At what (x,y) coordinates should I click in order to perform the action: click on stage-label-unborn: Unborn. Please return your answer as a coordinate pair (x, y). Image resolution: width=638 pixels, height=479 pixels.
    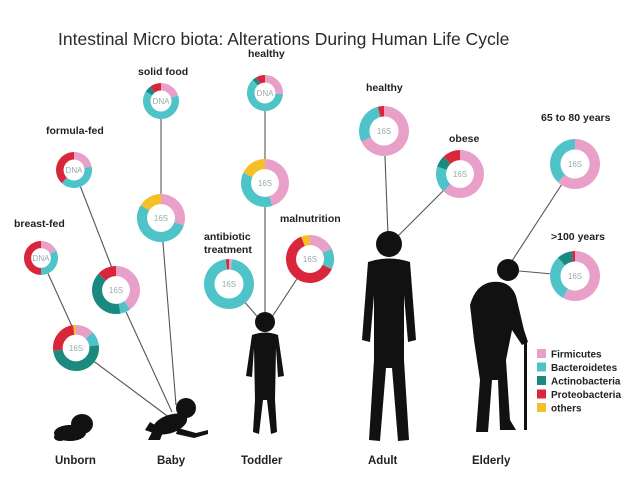
    Looking at the image, I should click on (75, 461).